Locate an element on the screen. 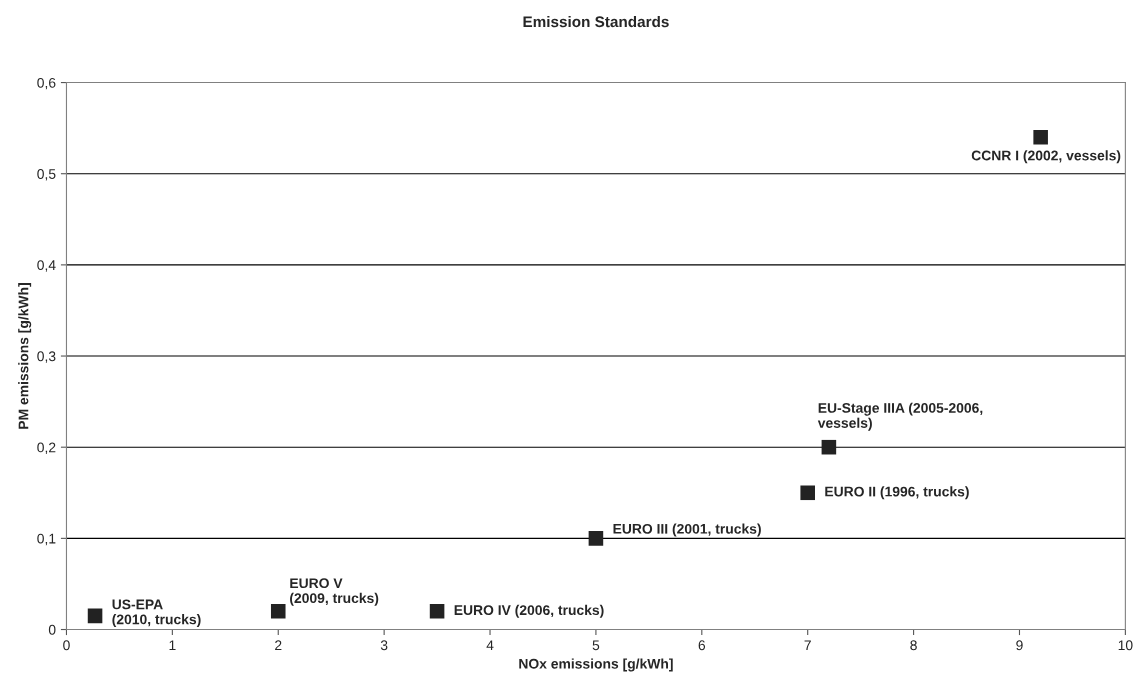 The height and width of the screenshot is (688, 1146). annotation: EURO II (1996, trucks) is located at coordinates (897, 493).